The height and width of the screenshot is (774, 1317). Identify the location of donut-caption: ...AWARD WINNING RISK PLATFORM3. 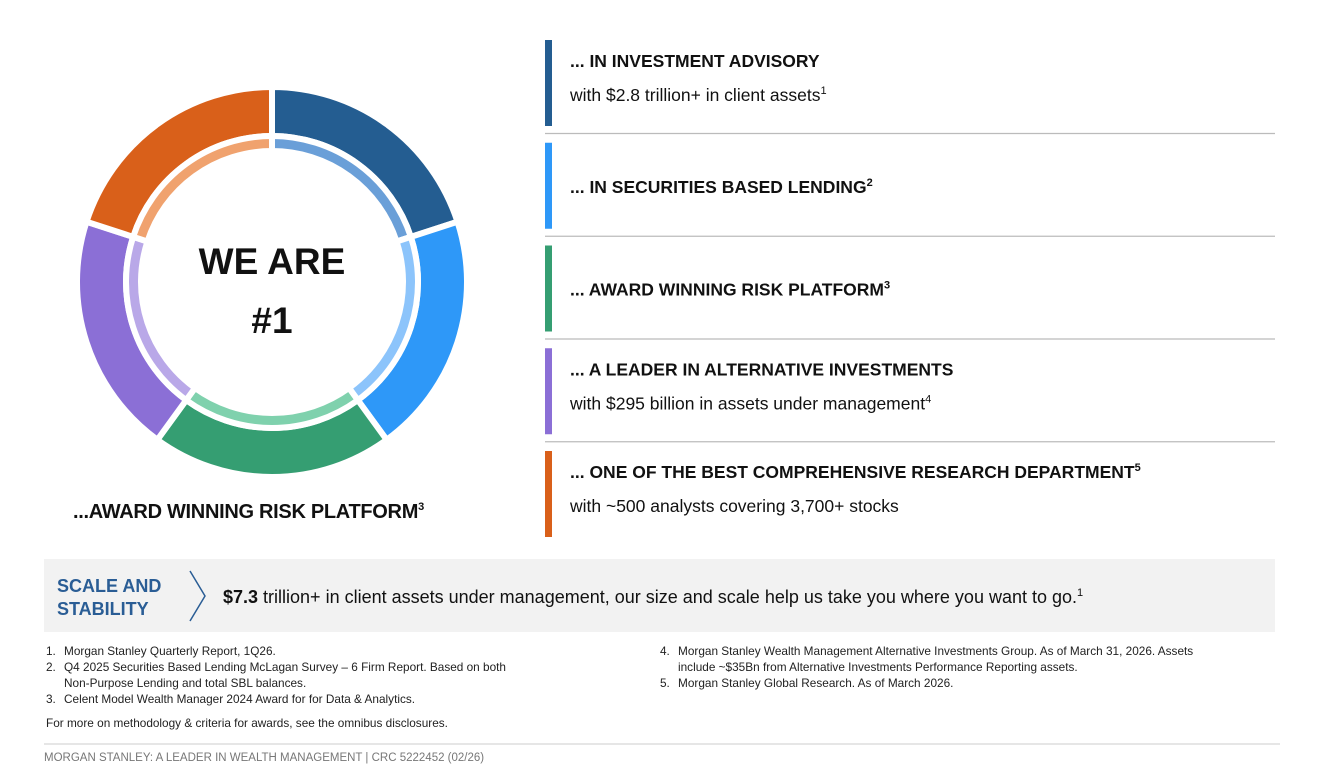
(248, 512).